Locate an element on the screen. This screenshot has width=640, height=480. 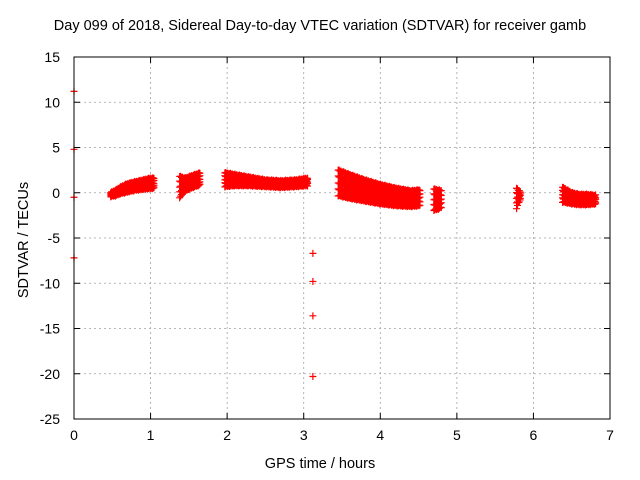
y-tick-label: -20 is located at coordinates (50, 374).